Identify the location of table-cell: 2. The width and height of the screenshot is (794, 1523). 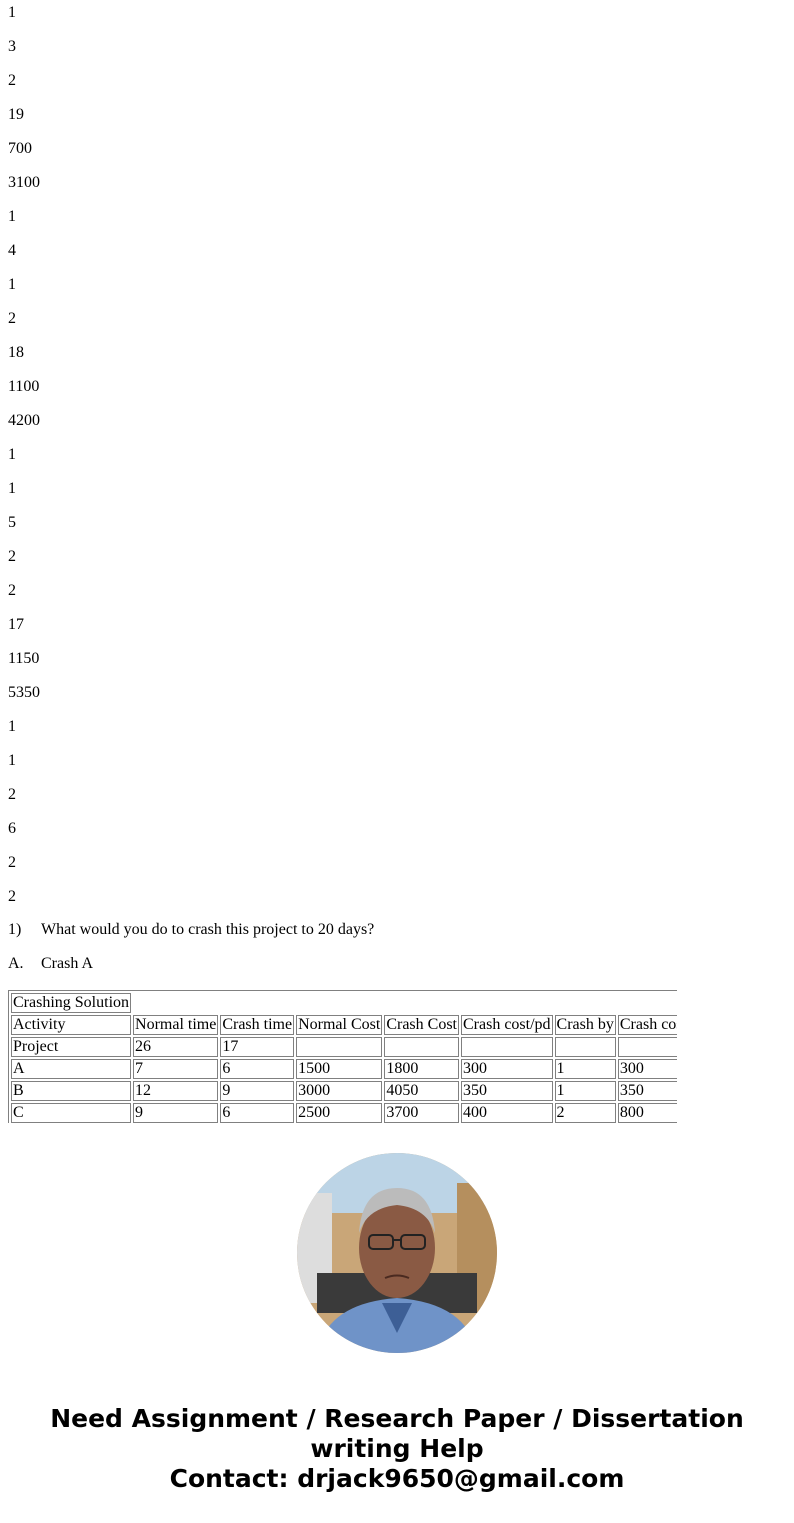
(585, 1113).